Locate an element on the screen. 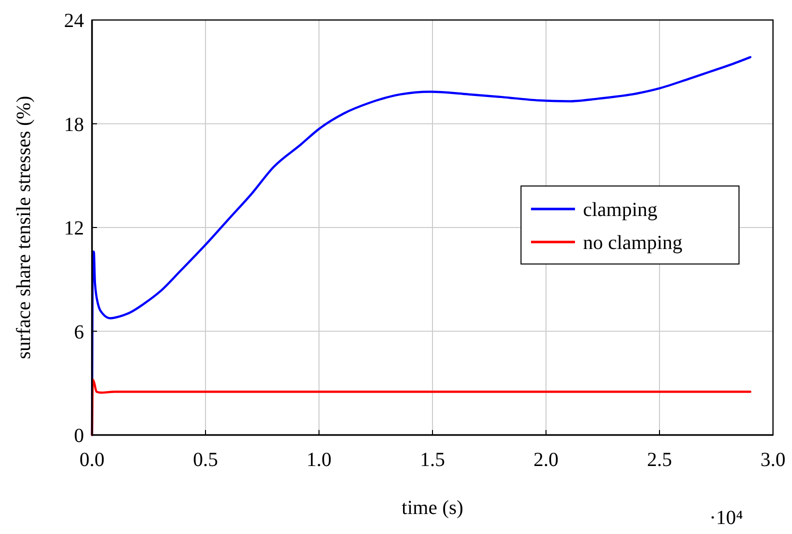  x-tick-label: 0.5 is located at coordinates (205, 460).